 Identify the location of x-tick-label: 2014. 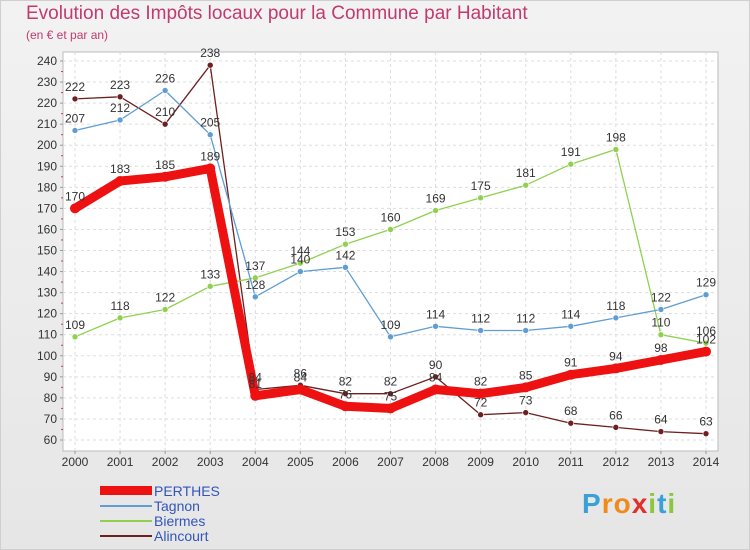
(706, 462).